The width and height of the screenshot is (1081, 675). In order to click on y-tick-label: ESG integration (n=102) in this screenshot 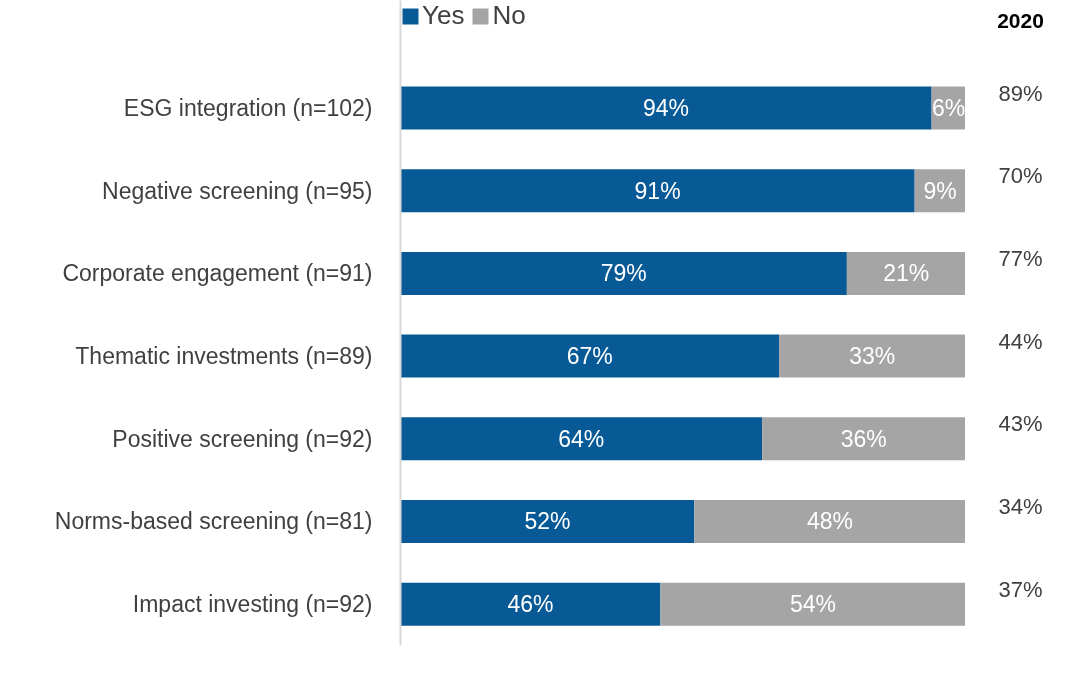, I will do `click(248, 108)`.